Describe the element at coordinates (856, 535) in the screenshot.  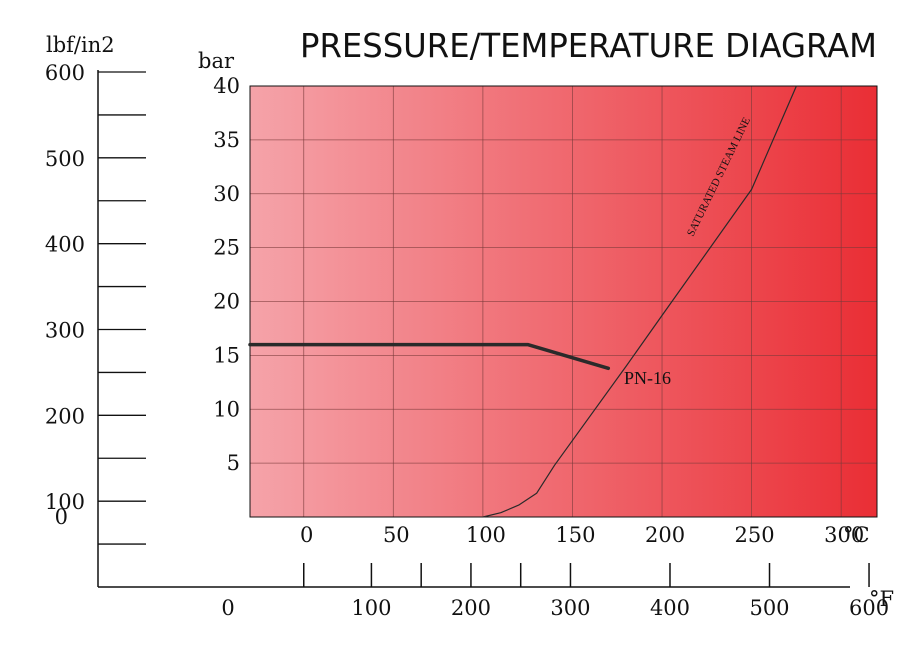
I see `celsius-unit-label: °C` at that location.